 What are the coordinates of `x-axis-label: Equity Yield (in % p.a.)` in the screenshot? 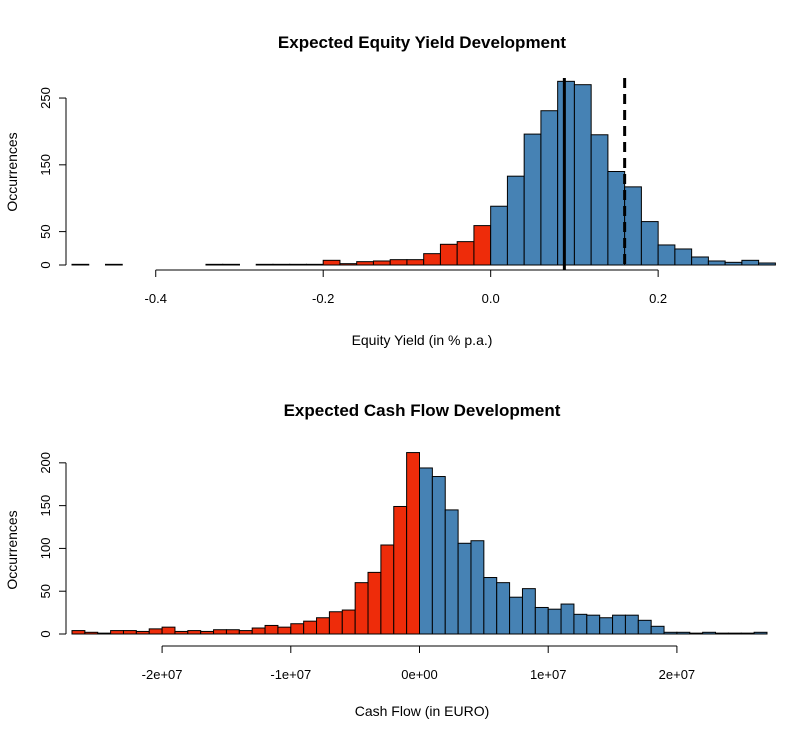 It's located at (422, 340).